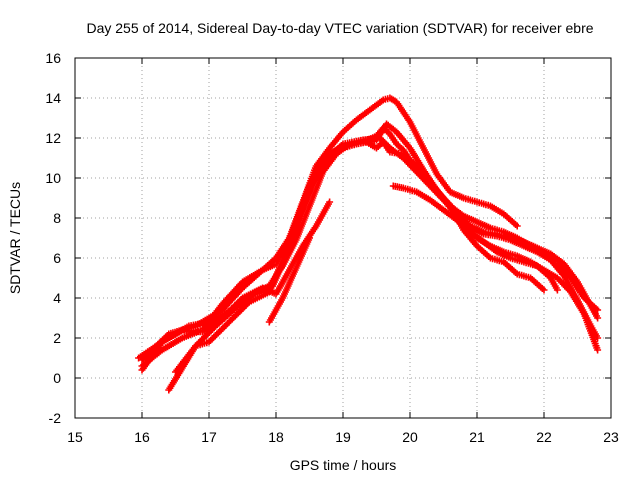  Describe the element at coordinates (343, 465) in the screenshot. I see `x-axis-label: GPS time / hours` at that location.